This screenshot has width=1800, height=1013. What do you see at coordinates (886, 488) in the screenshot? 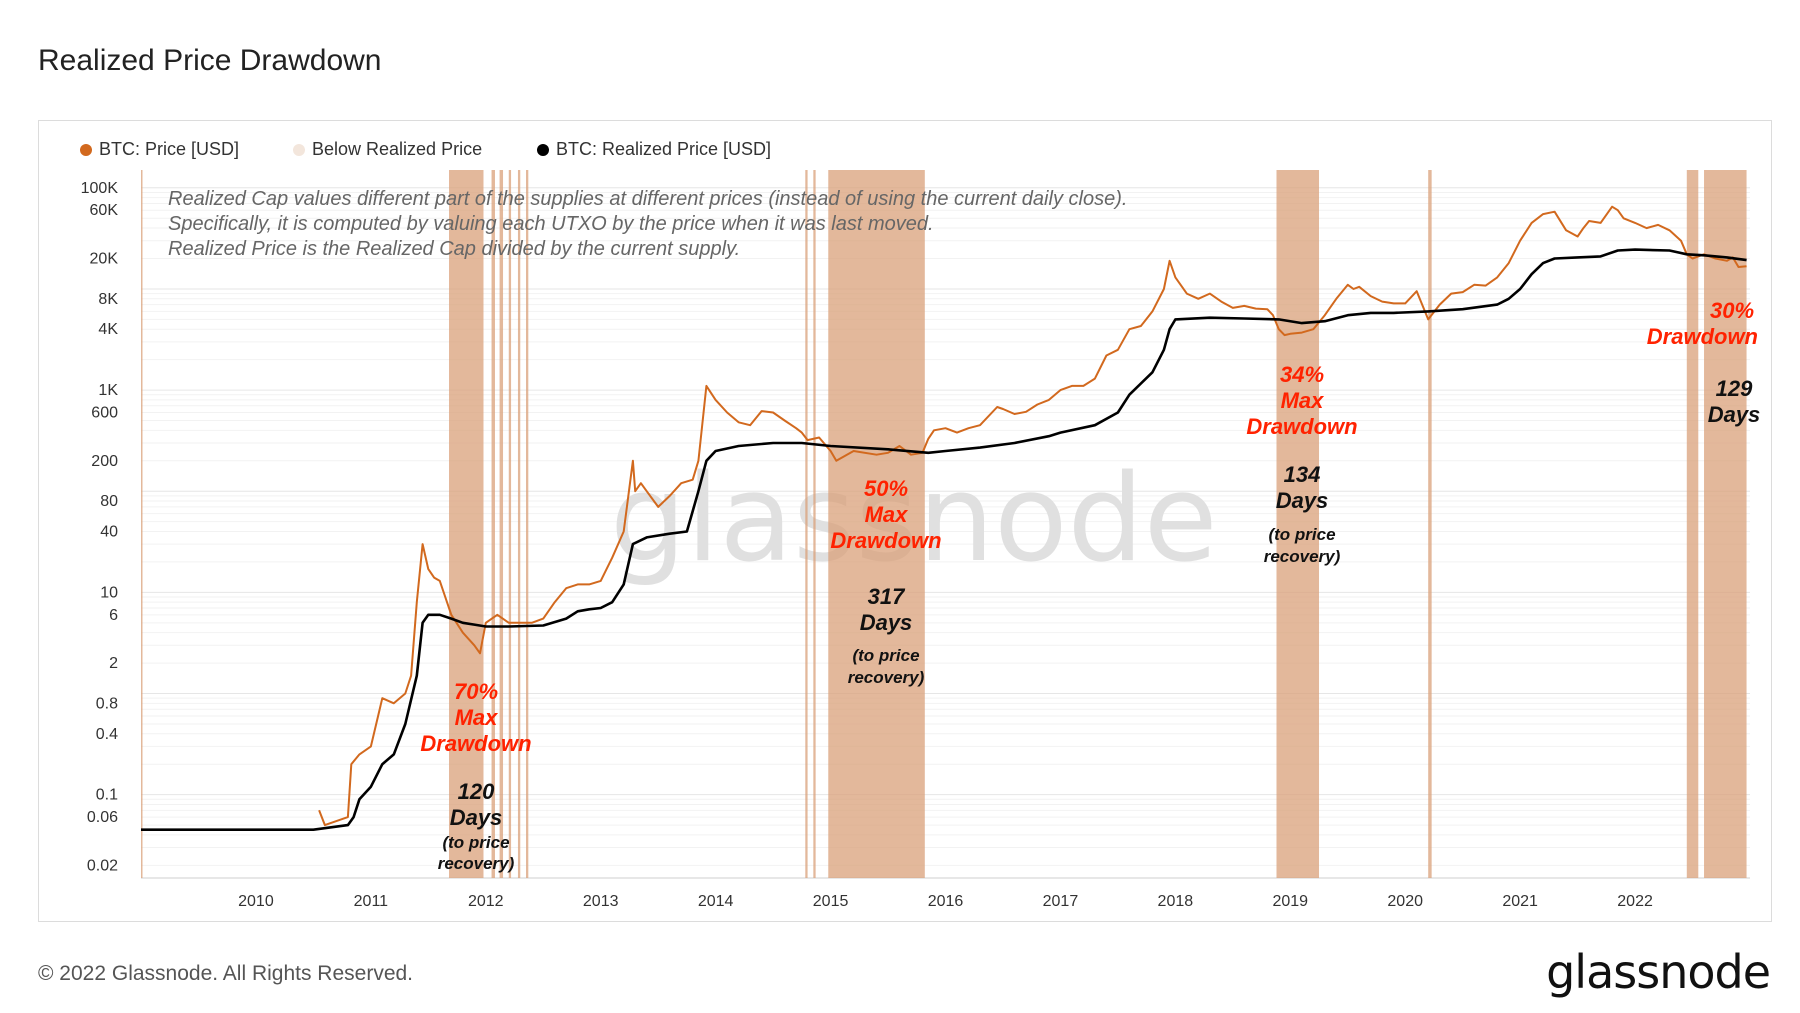
I see `anno-2015-pct: 50%` at bounding box center [886, 488].